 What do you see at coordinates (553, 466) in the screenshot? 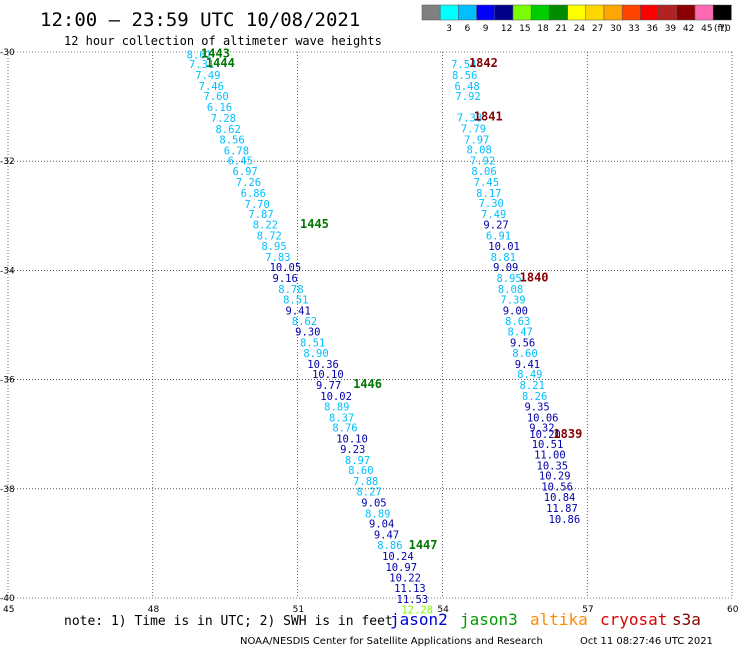
I see `data-point-label: 10.35` at bounding box center [553, 466].